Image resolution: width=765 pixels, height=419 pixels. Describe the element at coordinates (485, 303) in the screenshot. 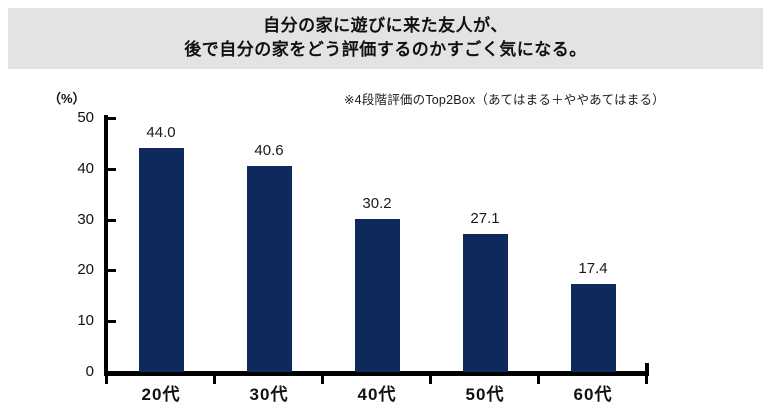

I see `bar-50代` at that location.